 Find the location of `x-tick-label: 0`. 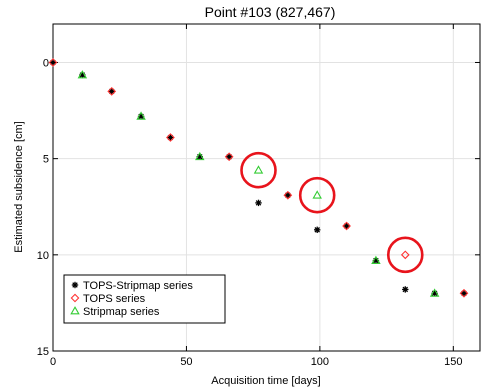

x-tick-label: 0 is located at coordinates (53, 362).